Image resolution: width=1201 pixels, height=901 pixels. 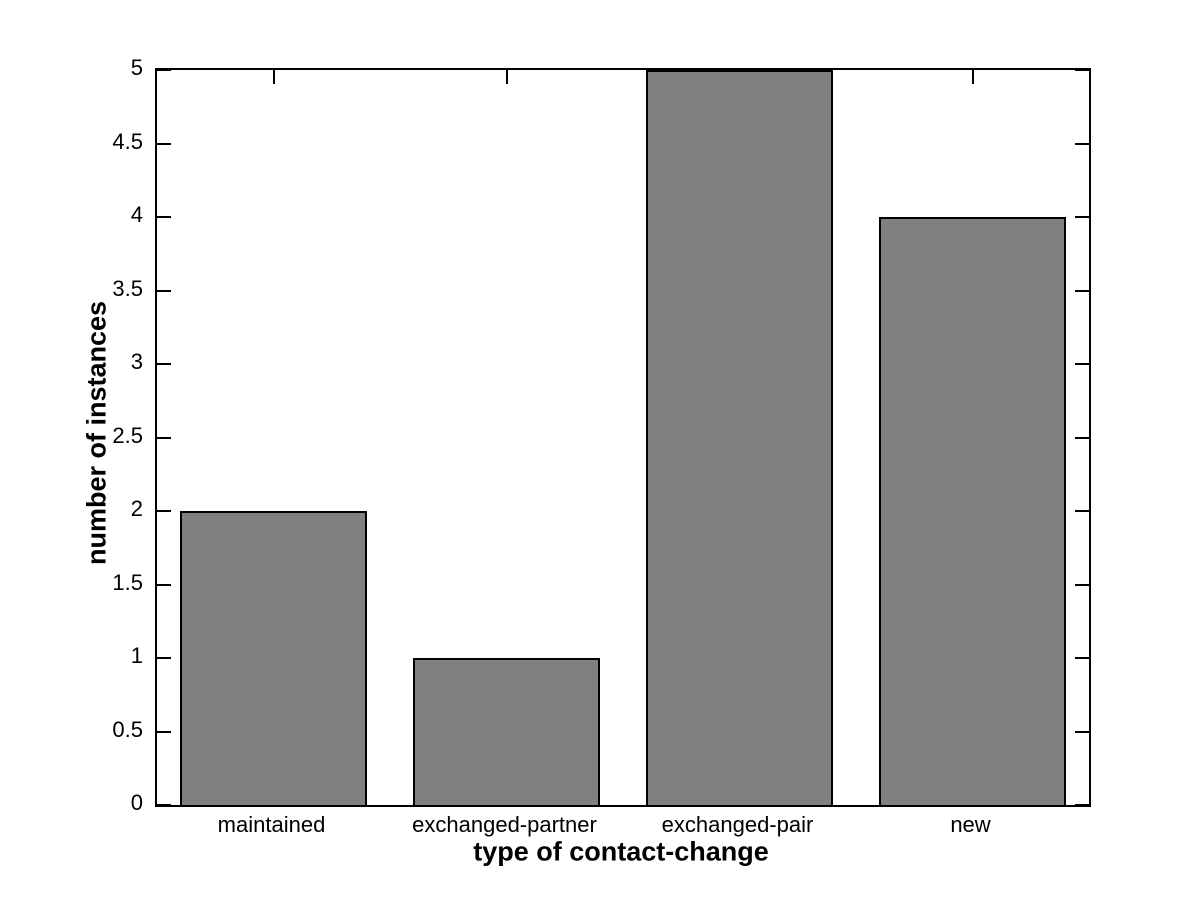 What do you see at coordinates (271, 824) in the screenshot?
I see `x-category-label: maintained` at bounding box center [271, 824].